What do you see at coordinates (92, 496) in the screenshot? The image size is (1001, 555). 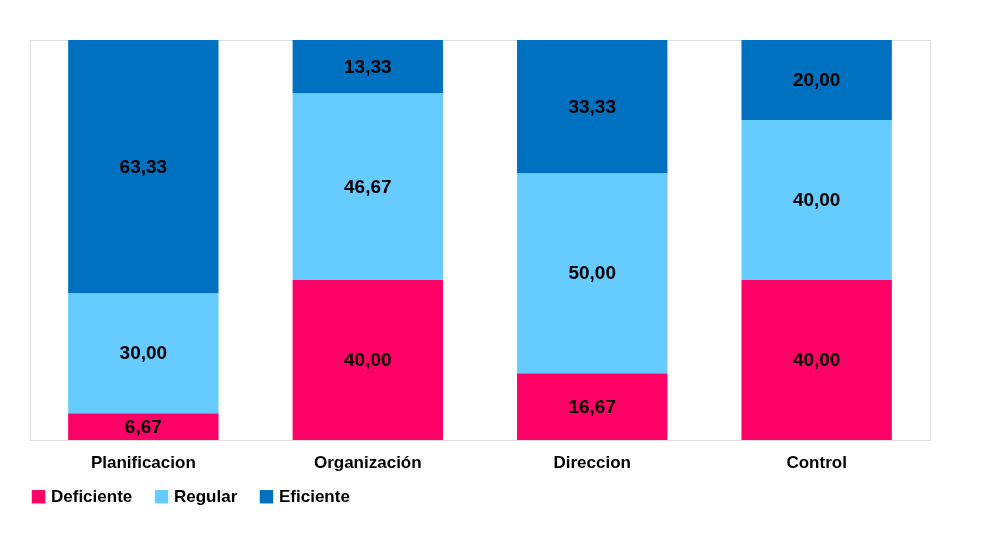 I see `legend-label: Deficiente` at bounding box center [92, 496].